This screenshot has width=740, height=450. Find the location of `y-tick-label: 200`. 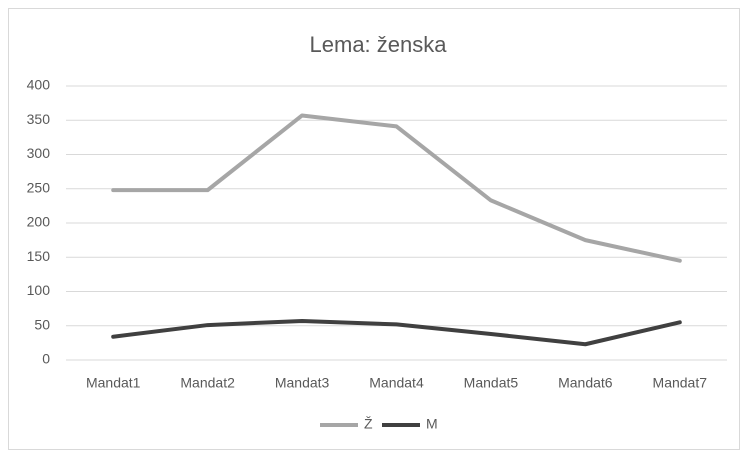

y-tick-label: 200 is located at coordinates (39, 222).